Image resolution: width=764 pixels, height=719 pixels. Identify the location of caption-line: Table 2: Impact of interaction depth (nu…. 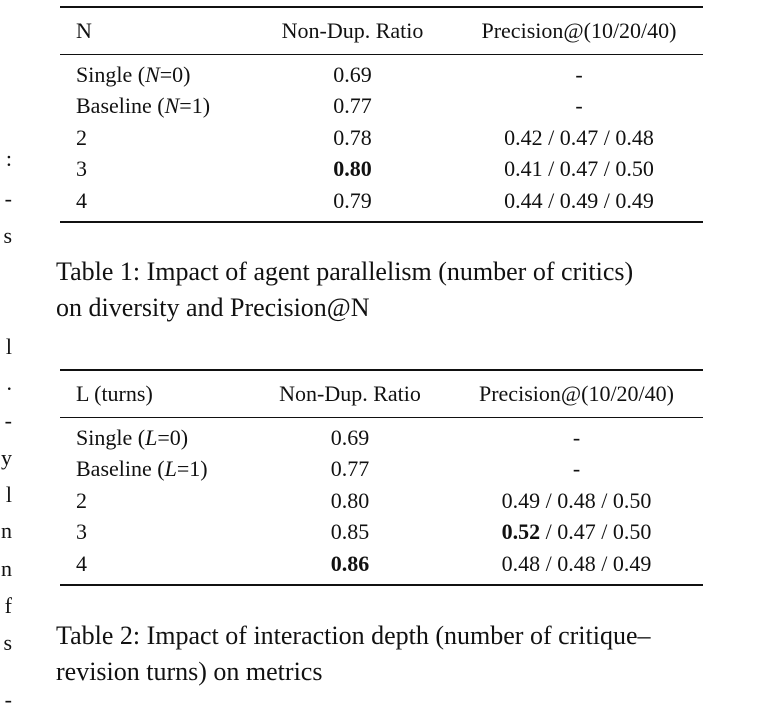
(353, 635).